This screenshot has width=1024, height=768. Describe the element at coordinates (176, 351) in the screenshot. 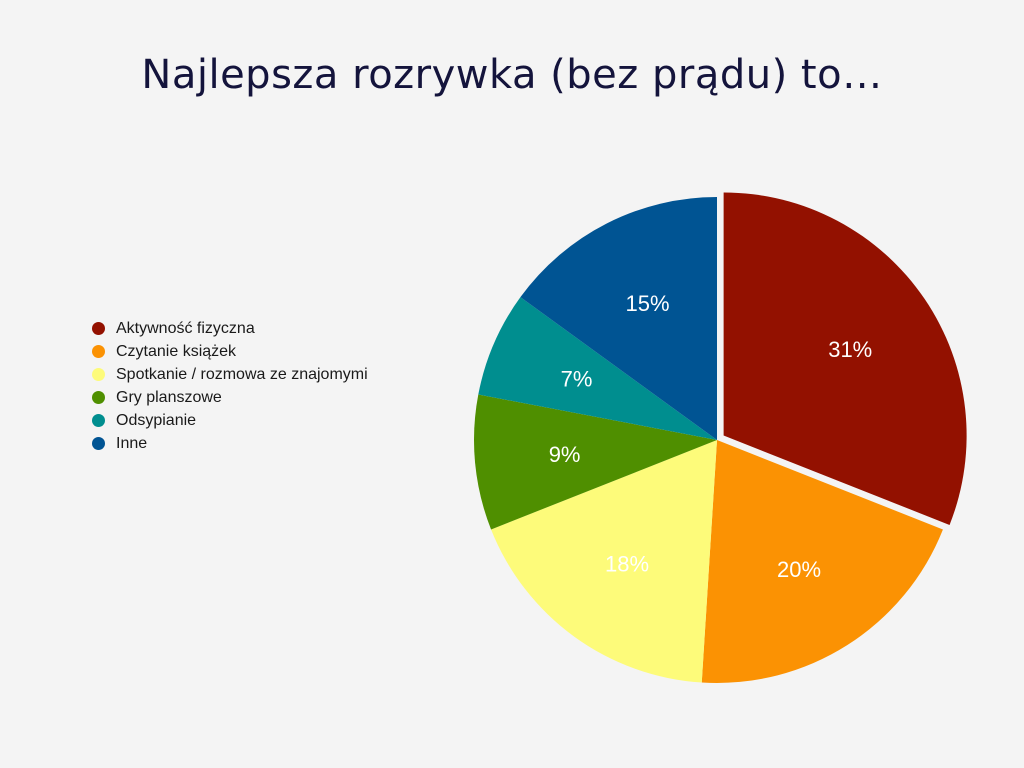

I see `legend-label: Czytanie książek` at that location.